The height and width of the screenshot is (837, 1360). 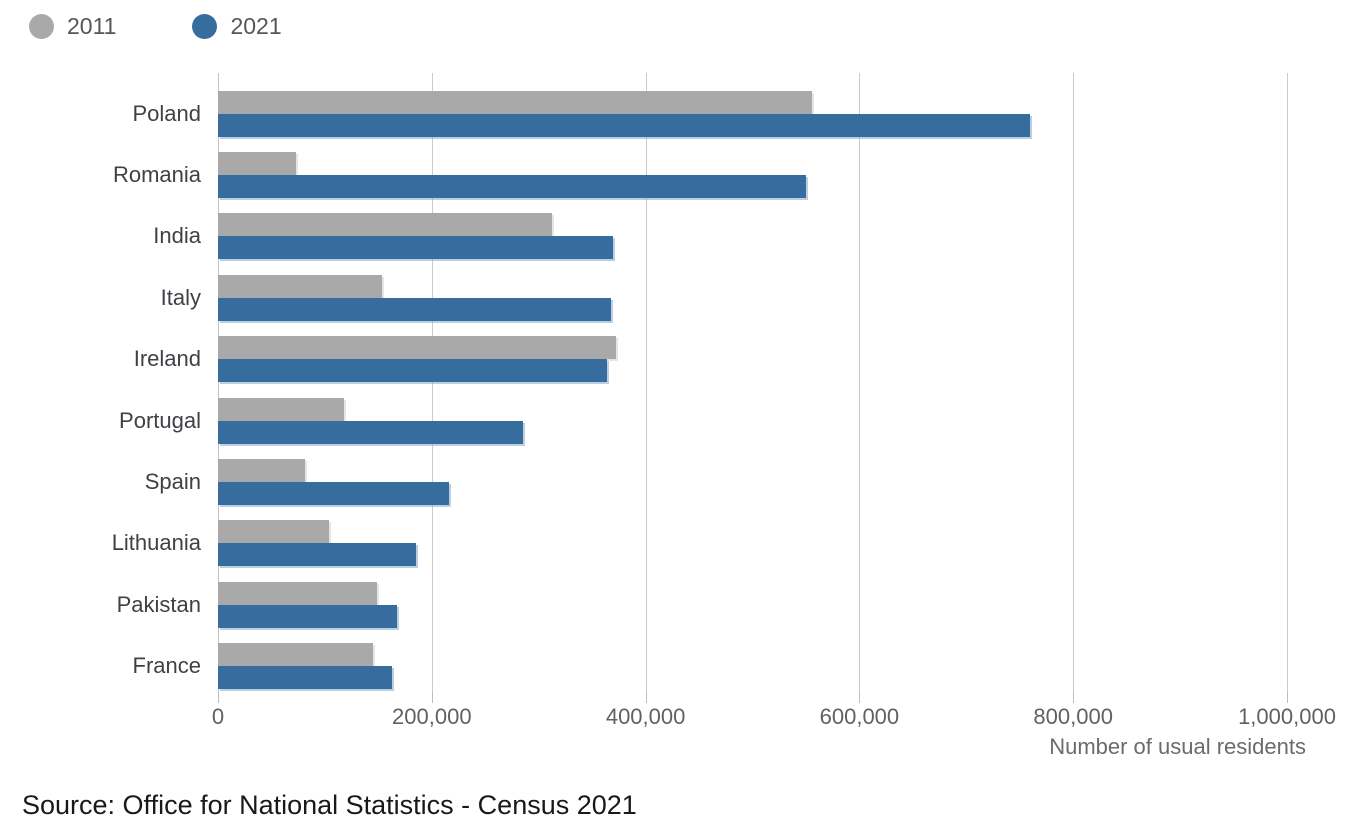 What do you see at coordinates (298, 593) in the screenshot?
I see `bar-2011-pakistan` at bounding box center [298, 593].